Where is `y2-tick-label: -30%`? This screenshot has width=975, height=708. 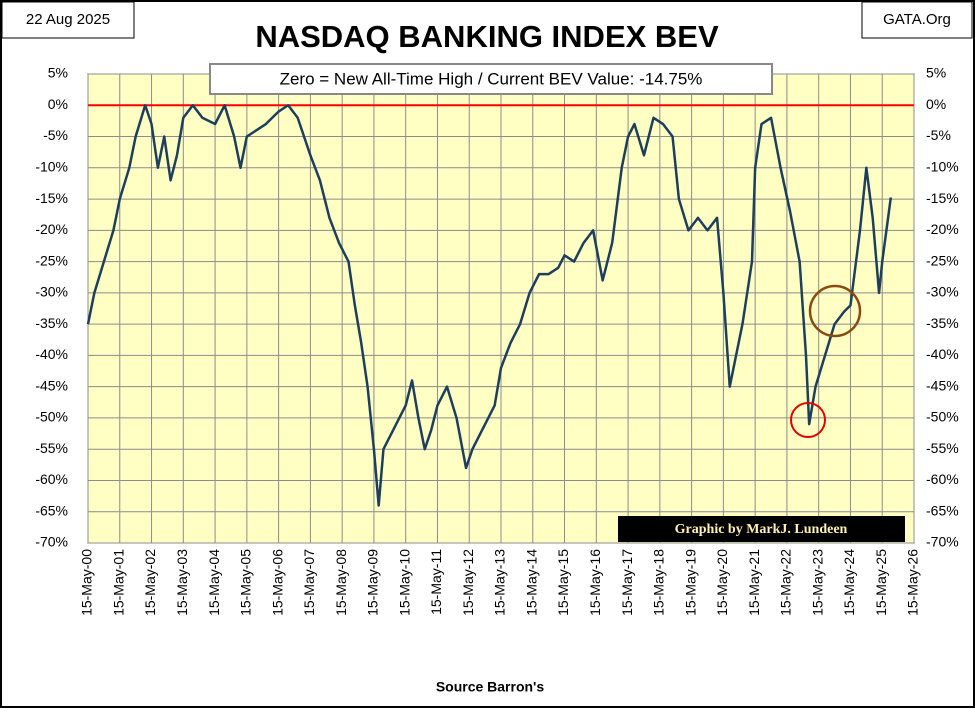 y2-tick-label: -30% is located at coordinates (942, 292).